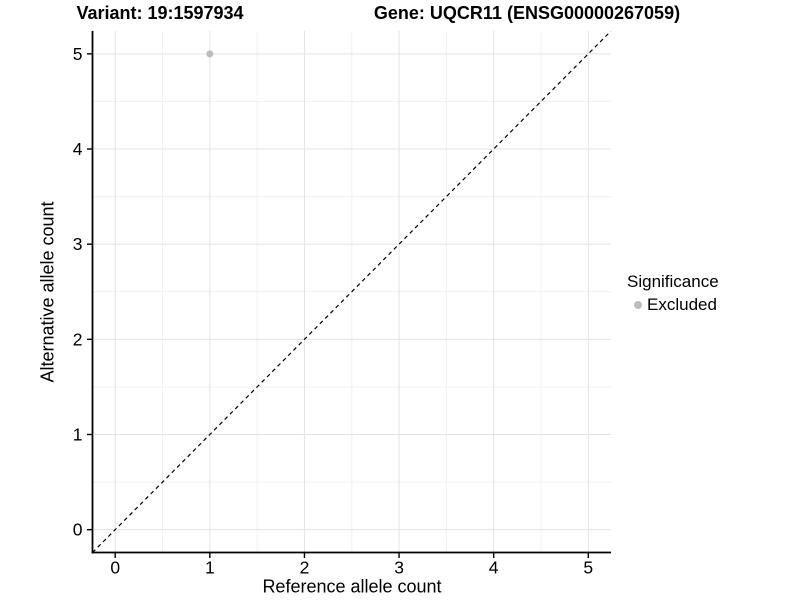 The width and height of the screenshot is (800, 600). I want to click on plot-title-variant: Variant: 19:1597934, so click(160, 13).